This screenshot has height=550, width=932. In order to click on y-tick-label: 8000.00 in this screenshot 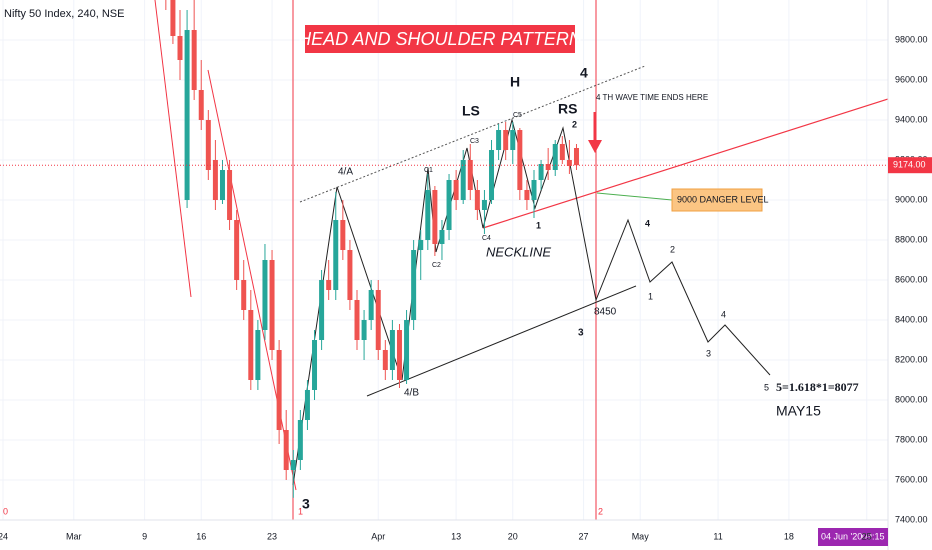, I will do `click(911, 399)`.